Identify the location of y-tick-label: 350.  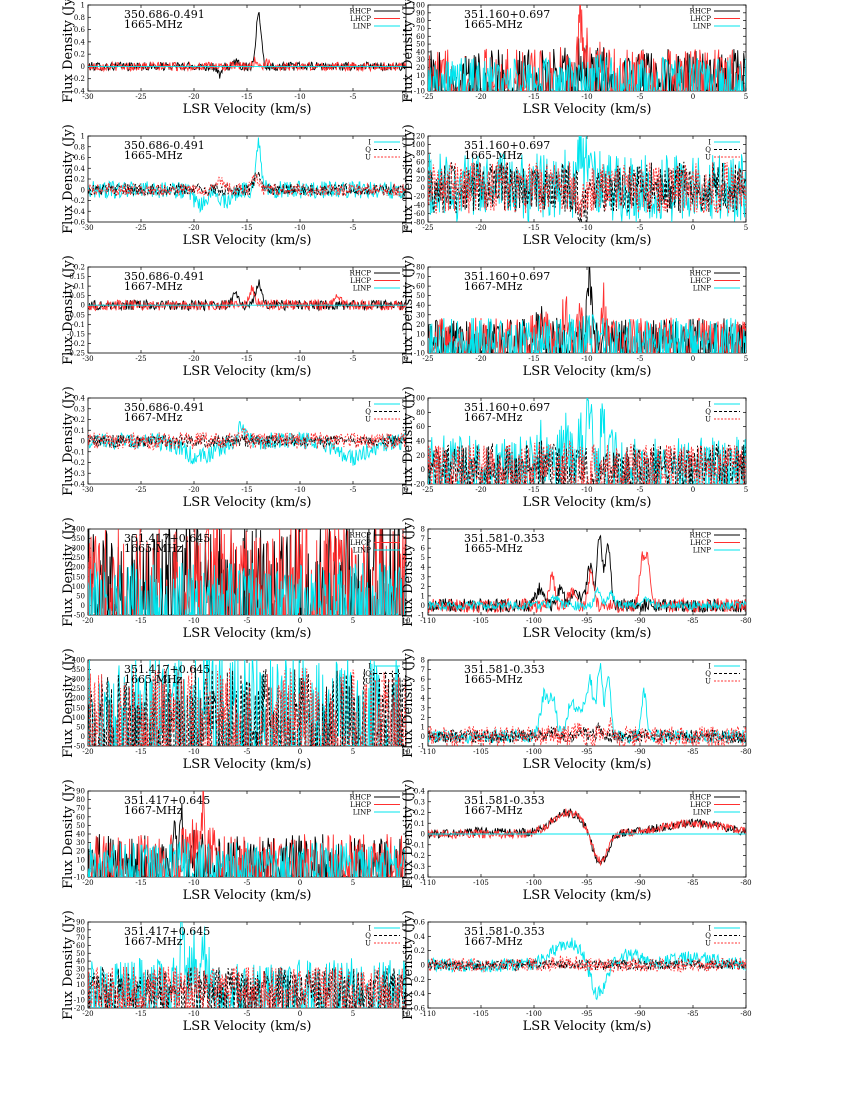
(78, 670).